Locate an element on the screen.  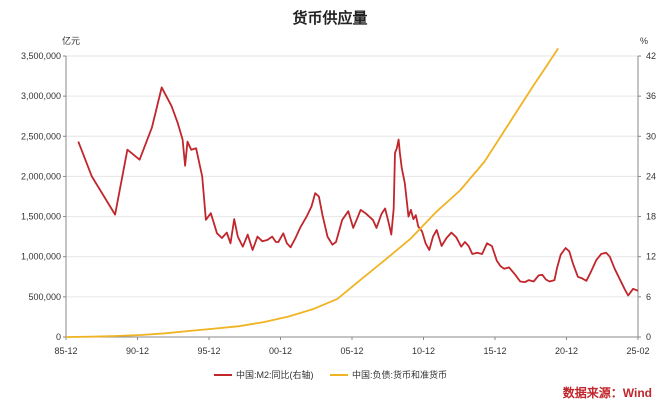
x-tick-label: 85-12 is located at coordinates (65, 351).